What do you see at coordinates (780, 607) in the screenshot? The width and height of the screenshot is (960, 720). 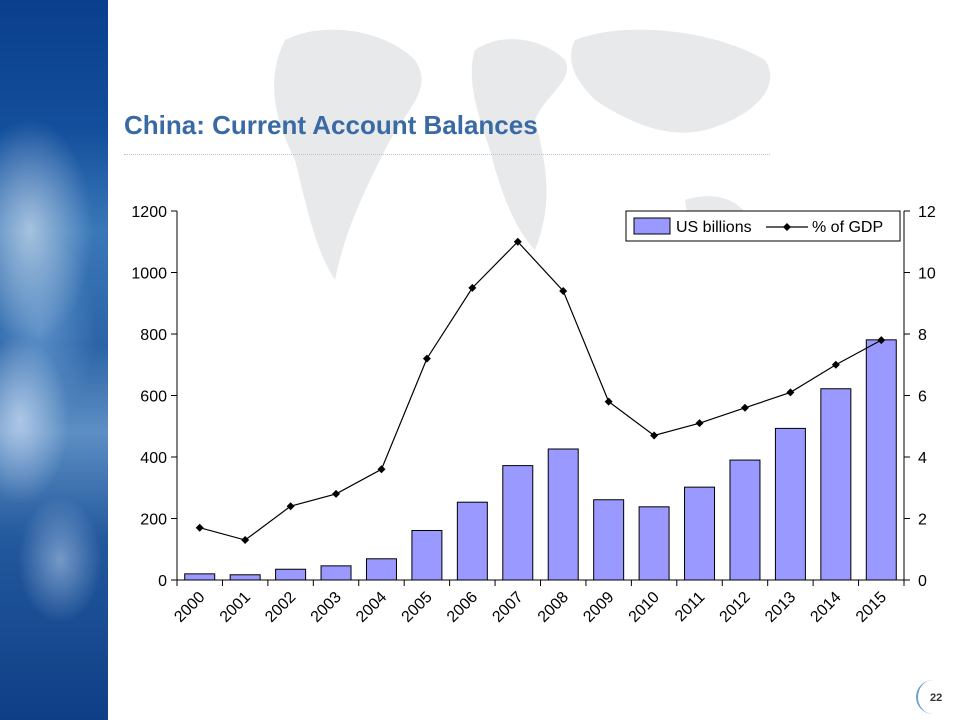 I see `x-tick-label: 2013` at bounding box center [780, 607].